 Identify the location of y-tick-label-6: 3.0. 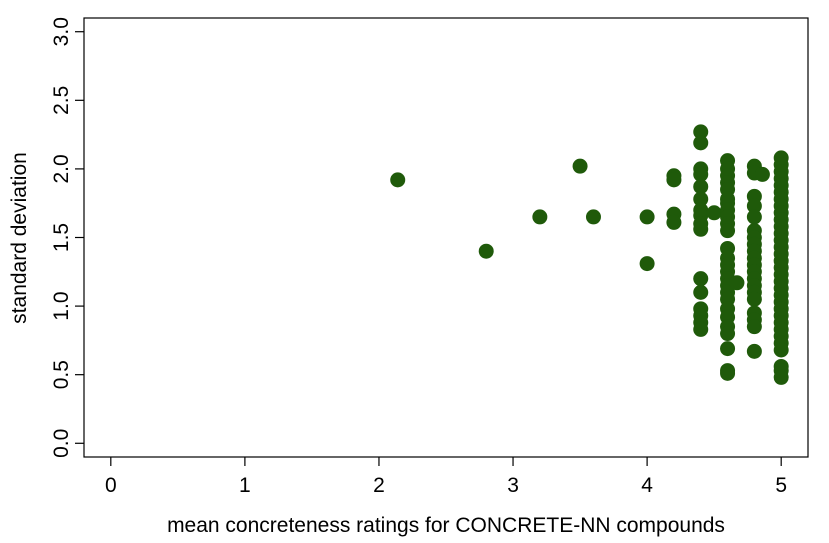
(61, 31).